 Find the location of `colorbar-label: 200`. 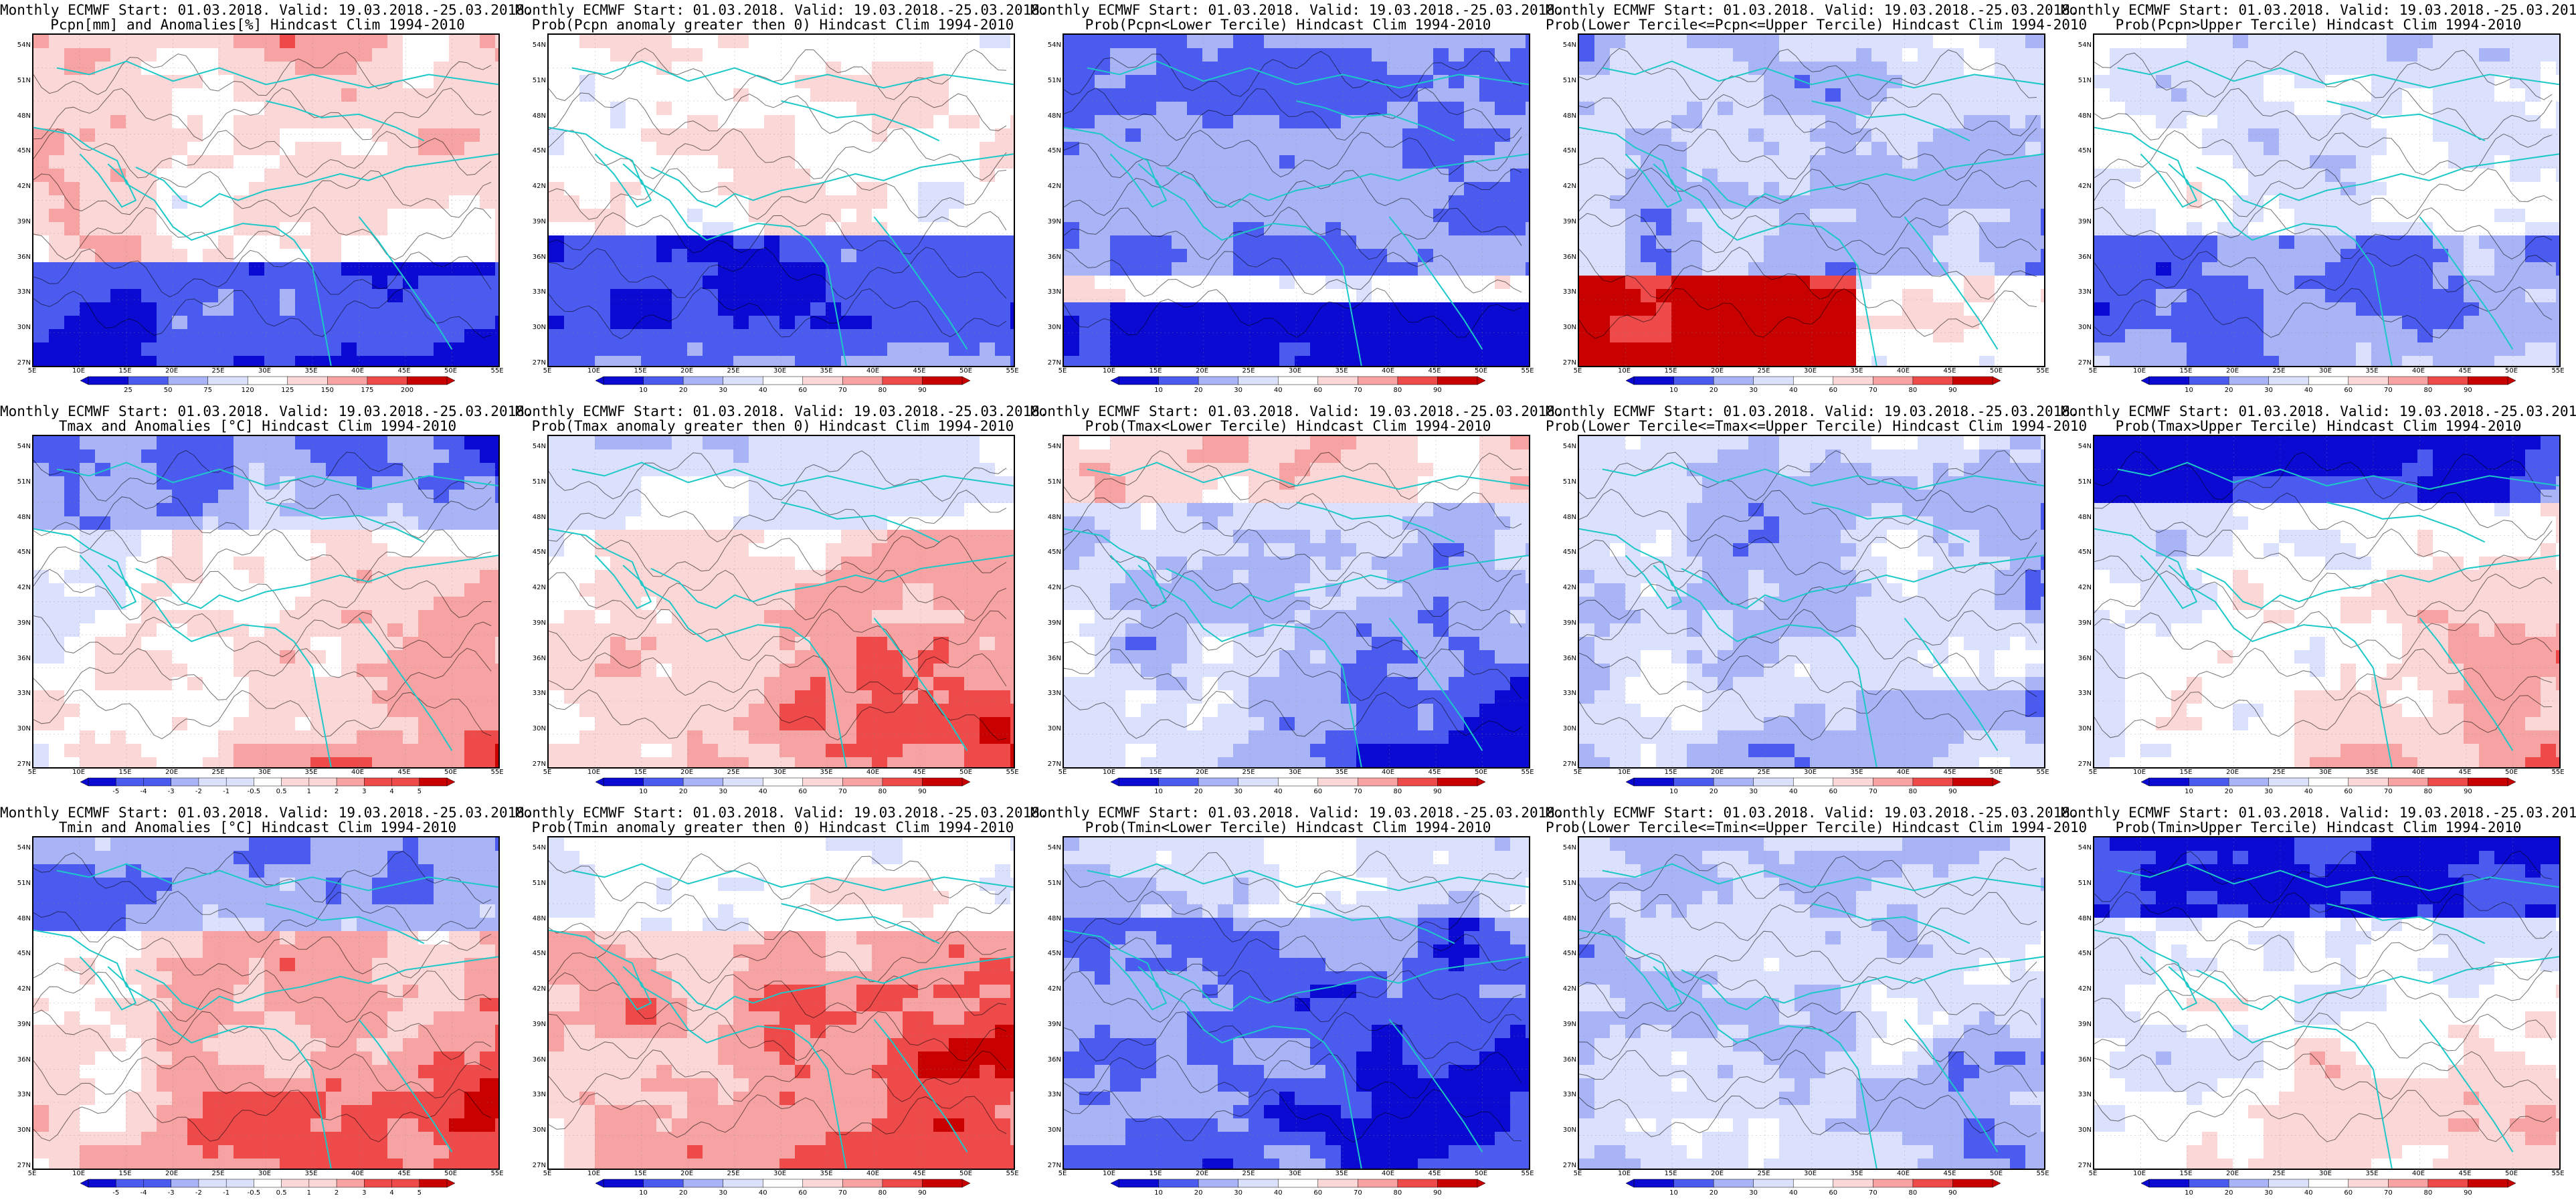

colorbar-label: 200 is located at coordinates (406, 390).